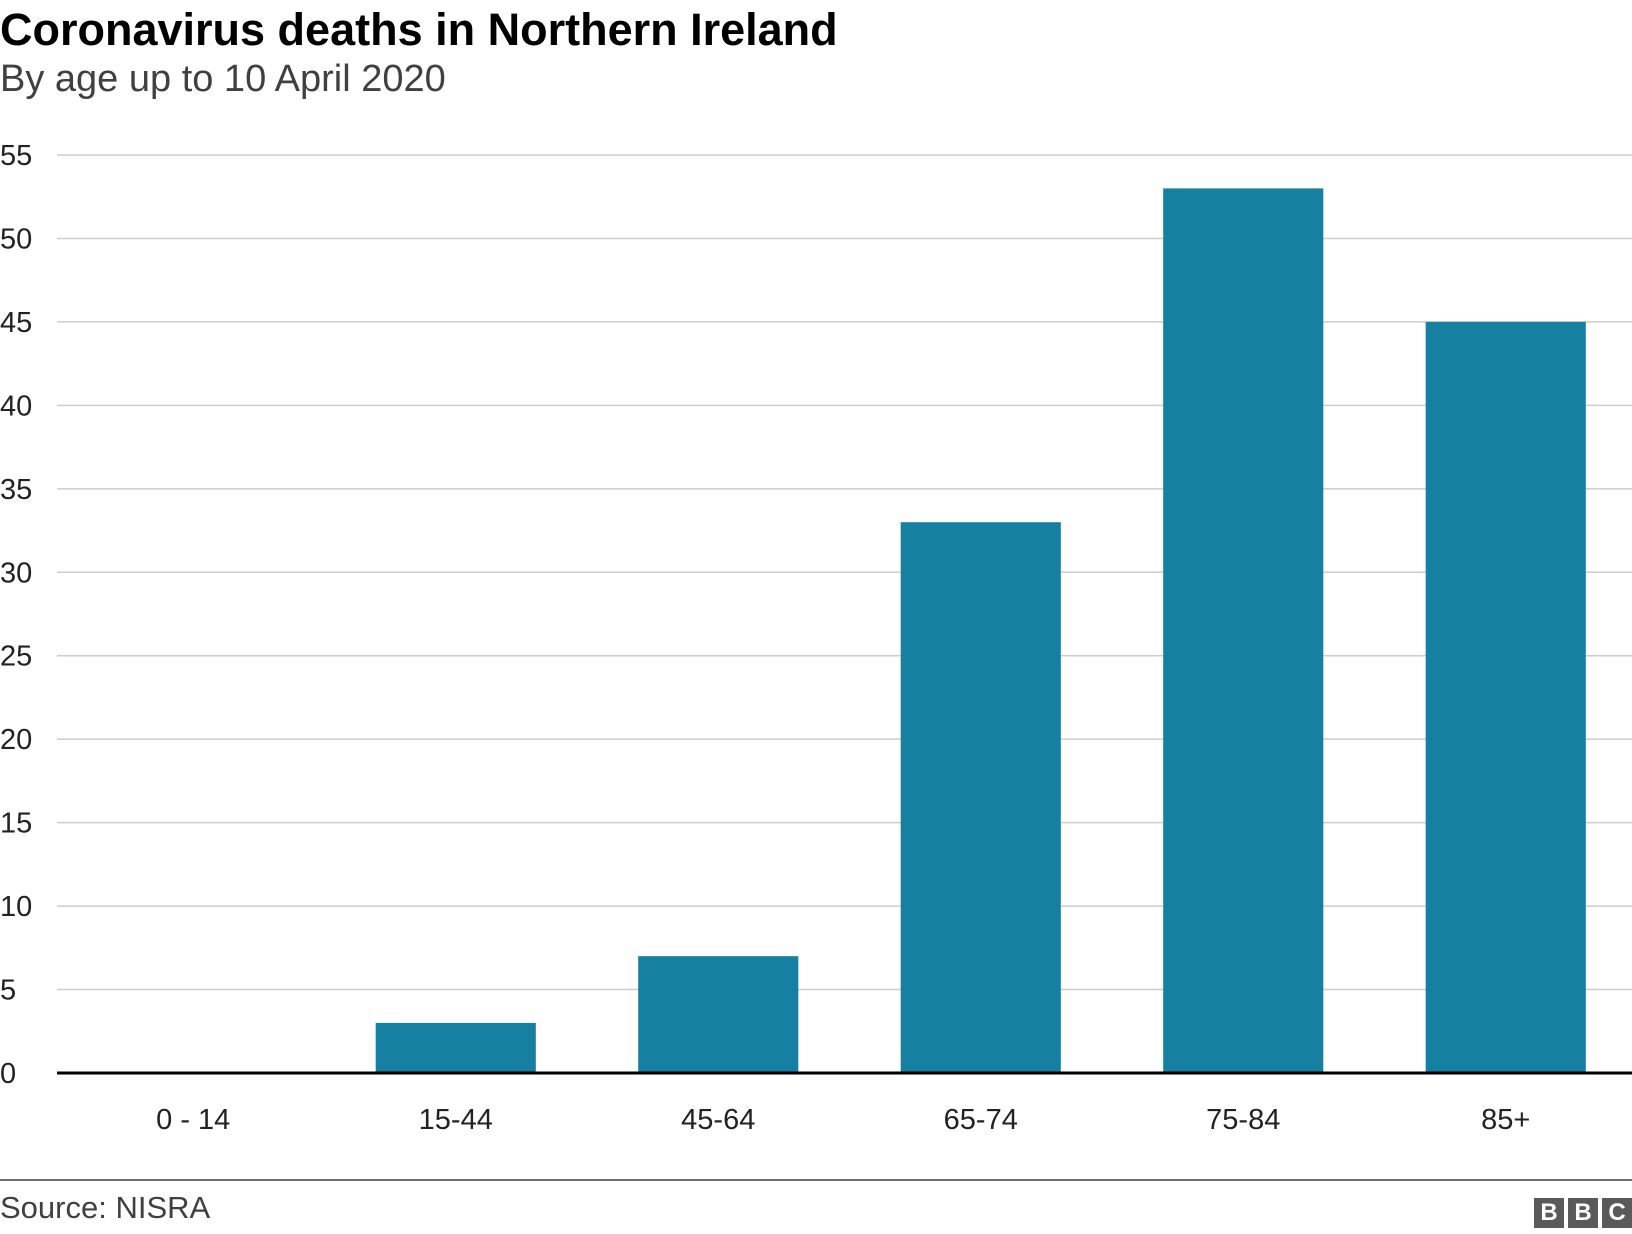 Image resolution: width=1632 pixels, height=1234 pixels. What do you see at coordinates (16, 615) in the screenshot?
I see `y-axis-ticks: 0 5 10 15 20 25 30 35 40 45 50 55` at bounding box center [16, 615].